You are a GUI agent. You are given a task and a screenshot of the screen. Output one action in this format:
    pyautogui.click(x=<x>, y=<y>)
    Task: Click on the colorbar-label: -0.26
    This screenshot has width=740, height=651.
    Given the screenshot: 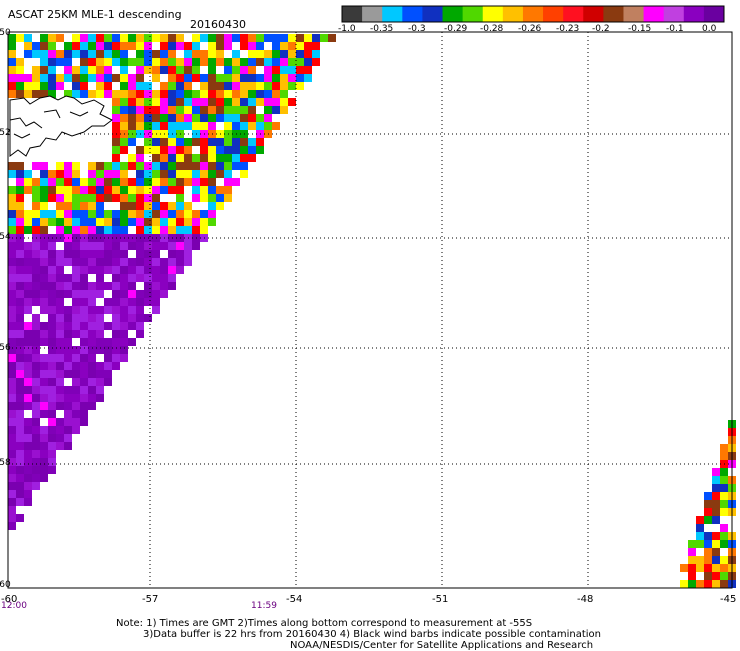 What is the action you would take?
    pyautogui.click(x=530, y=29)
    